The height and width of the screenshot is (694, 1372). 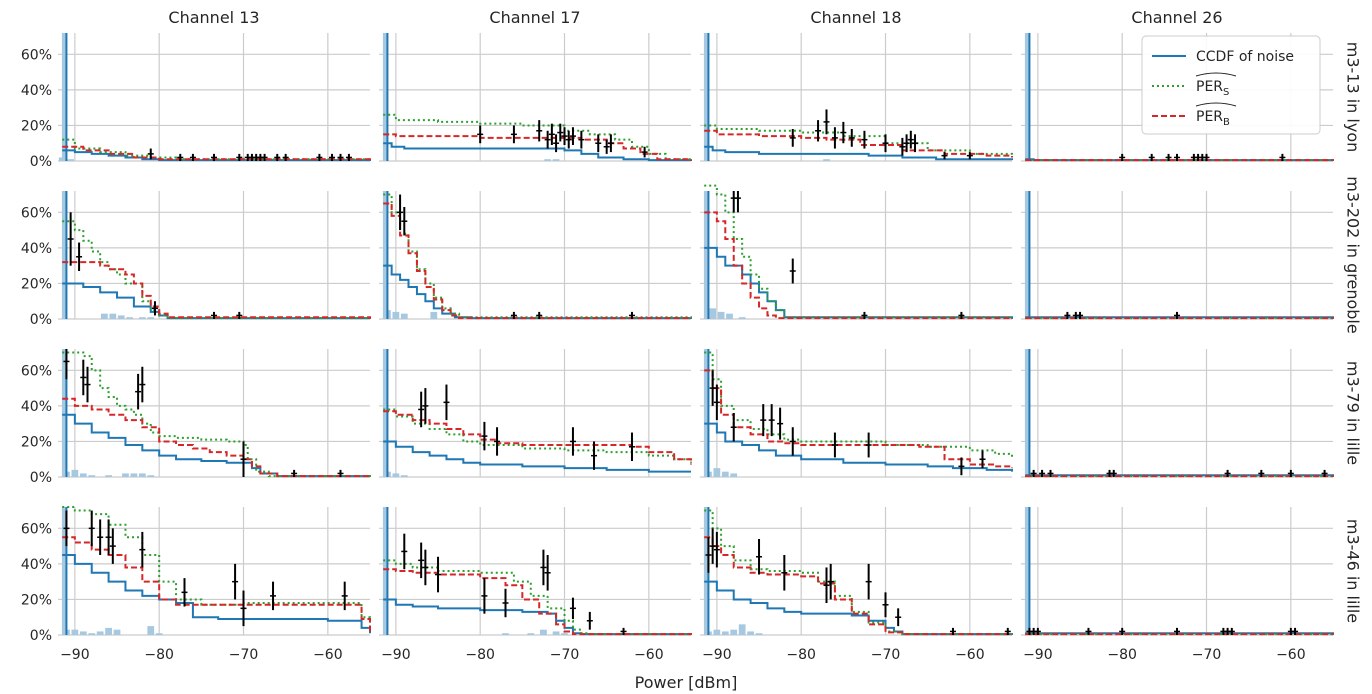 I want to click on row-title: m3-202 in grenoble, so click(x=1353, y=254).